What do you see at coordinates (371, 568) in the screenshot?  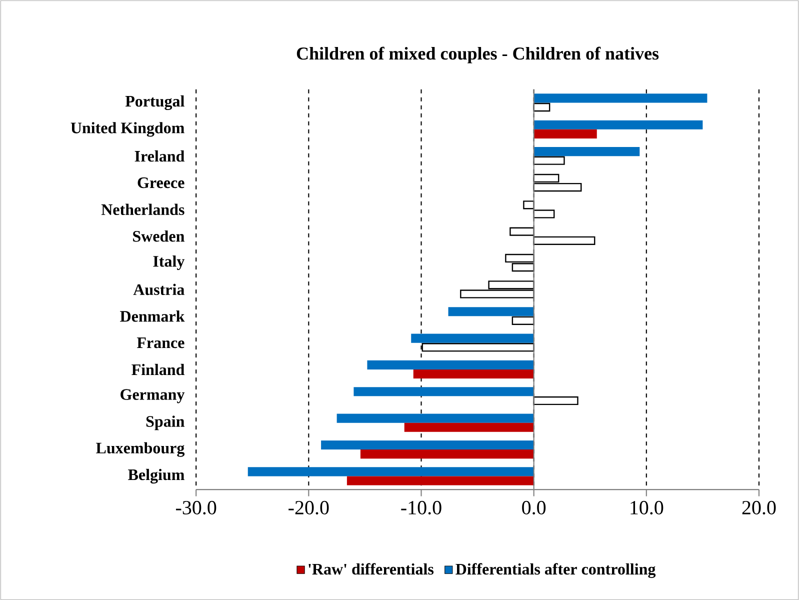 I see `legend-label: 'Raw' differentials` at bounding box center [371, 568].